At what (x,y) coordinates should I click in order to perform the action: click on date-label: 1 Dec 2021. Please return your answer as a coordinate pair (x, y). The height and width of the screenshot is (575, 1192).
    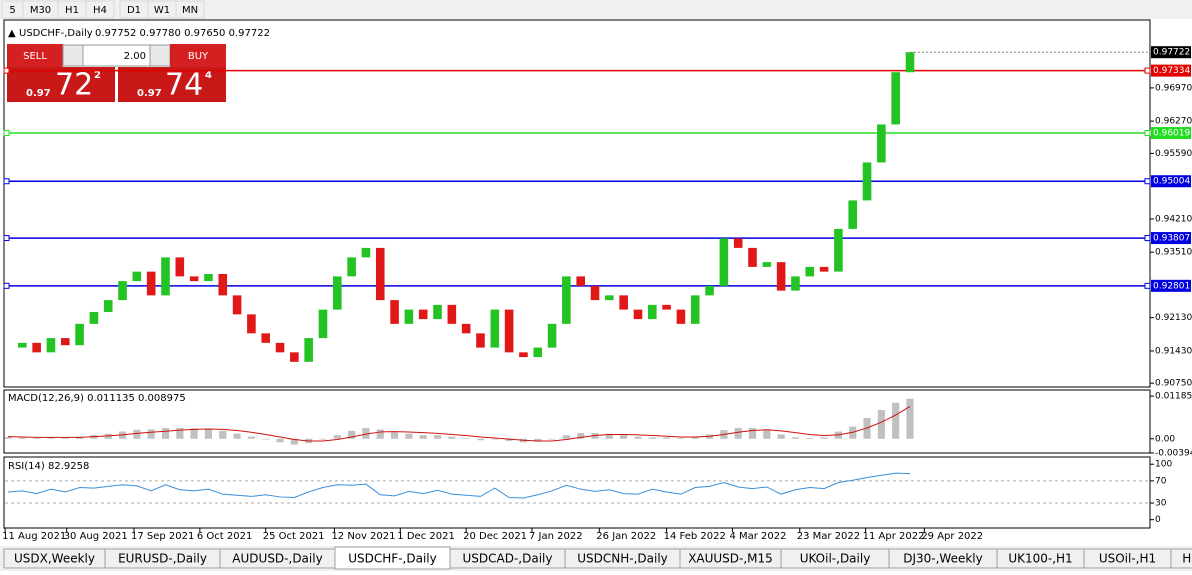
    Looking at the image, I should click on (426, 536).